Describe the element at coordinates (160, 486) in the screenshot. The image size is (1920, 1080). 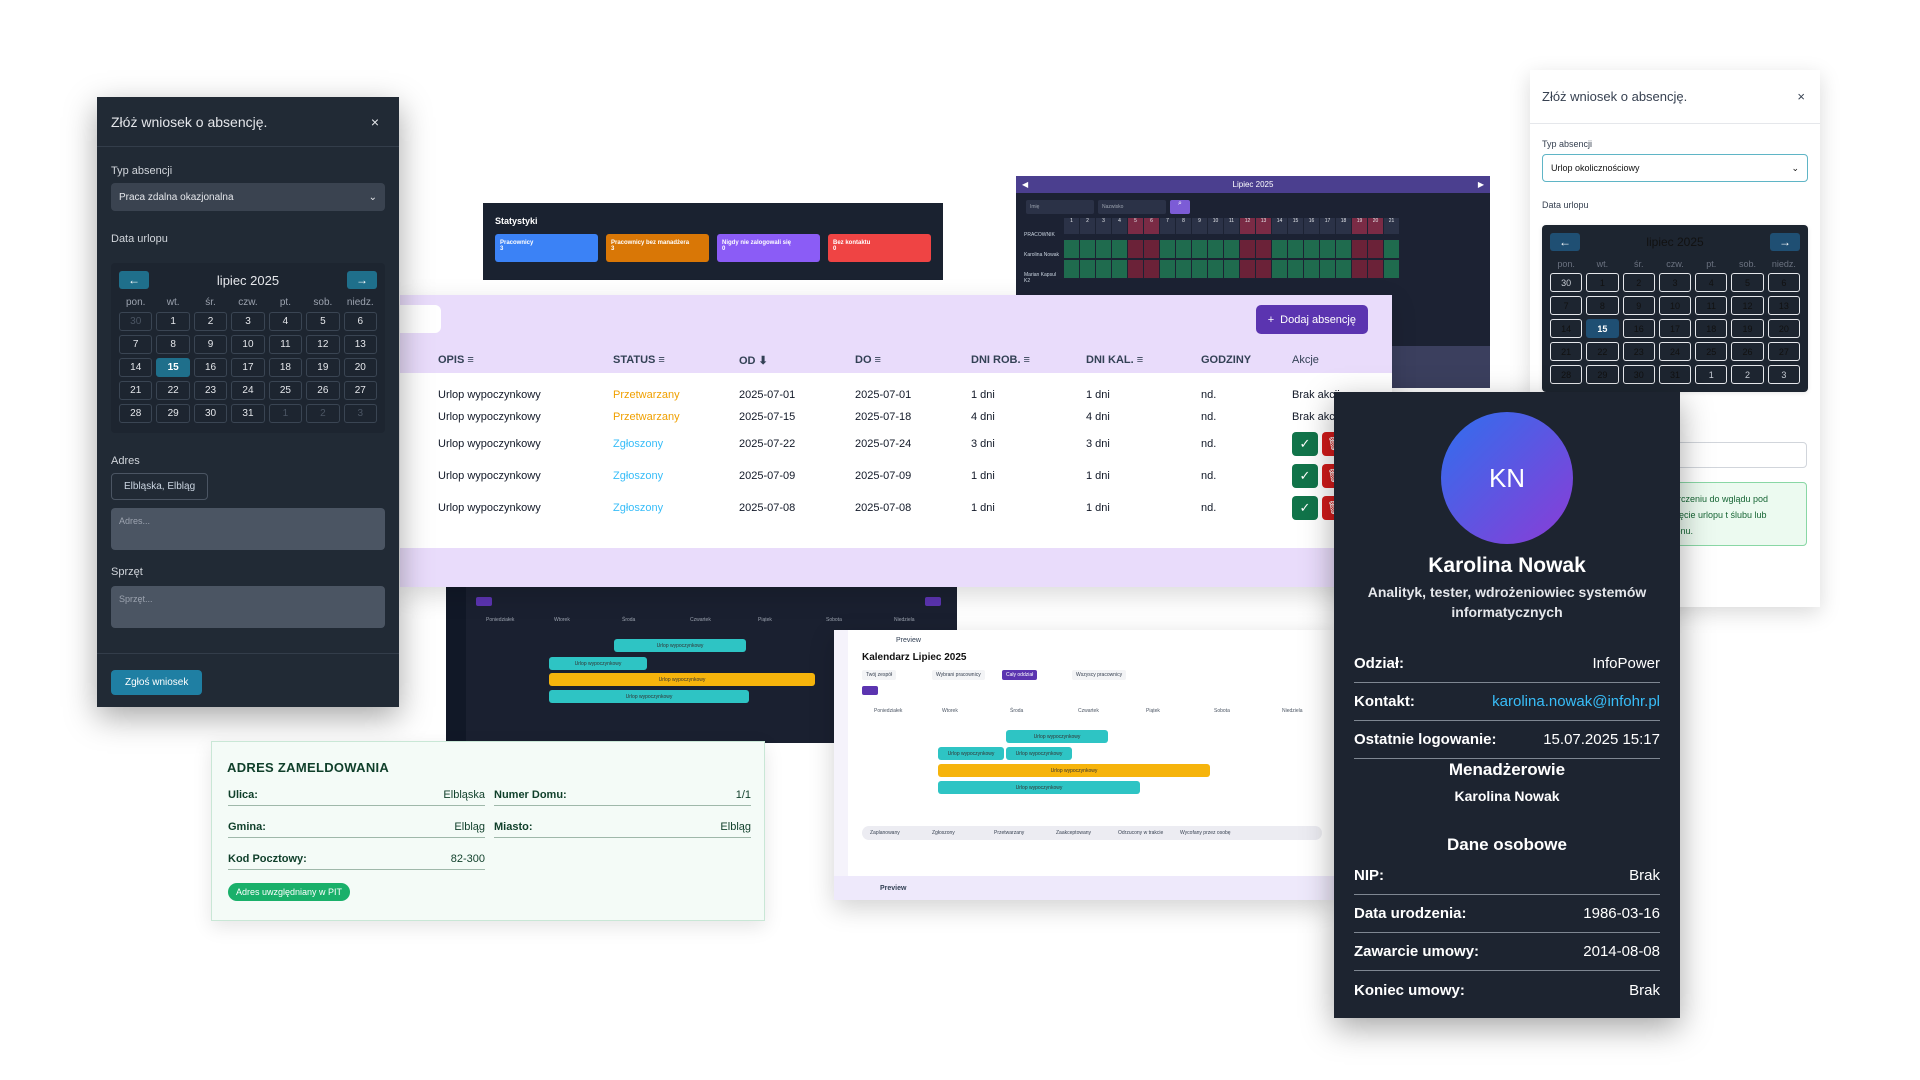
I see `address-chip: Elbląska, Elbląg` at that location.